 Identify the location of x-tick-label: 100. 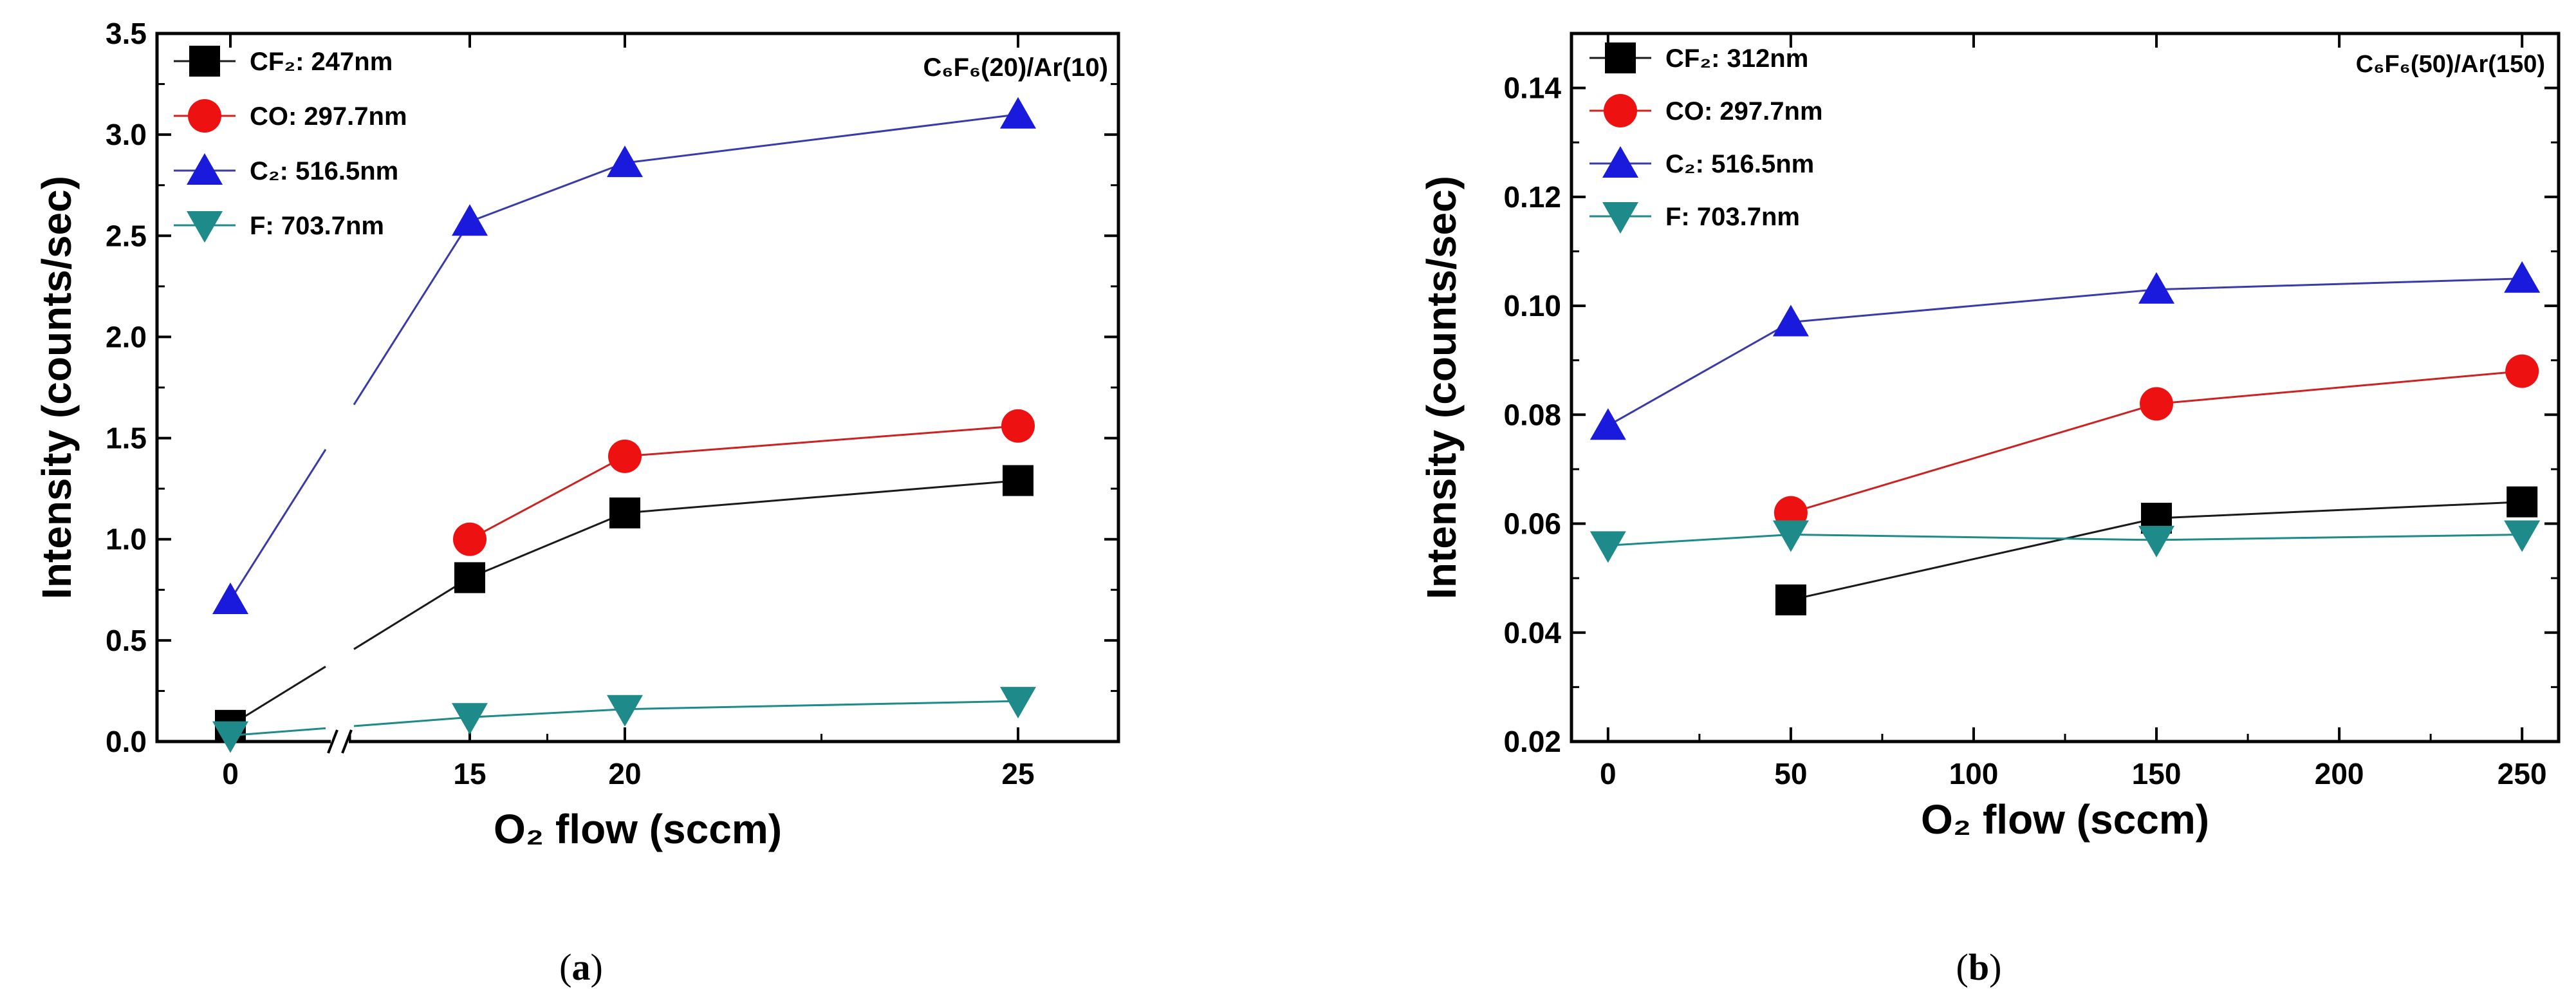
(1974, 773).